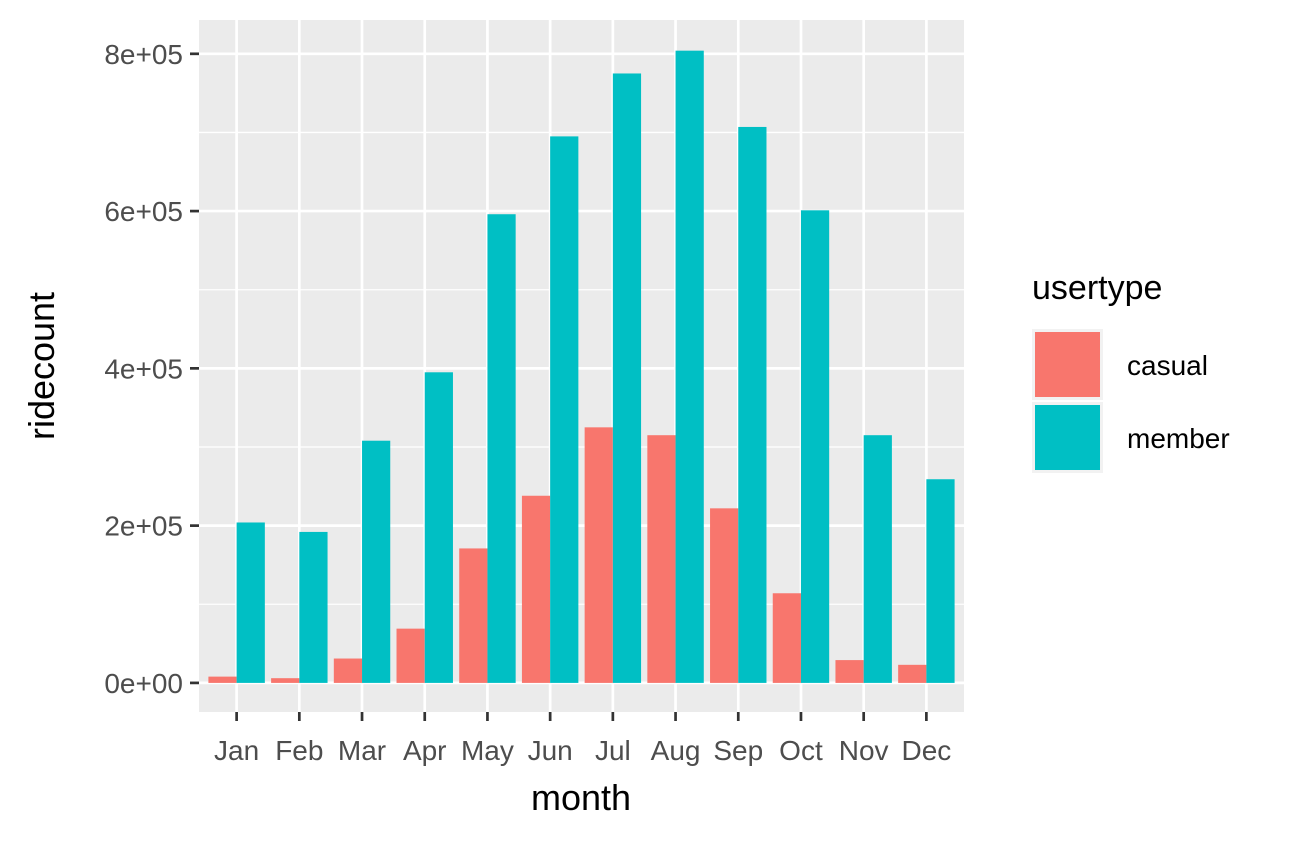 The image size is (1307, 847). What do you see at coordinates (376, 561) in the screenshot?
I see `bar-member-mar` at bounding box center [376, 561].